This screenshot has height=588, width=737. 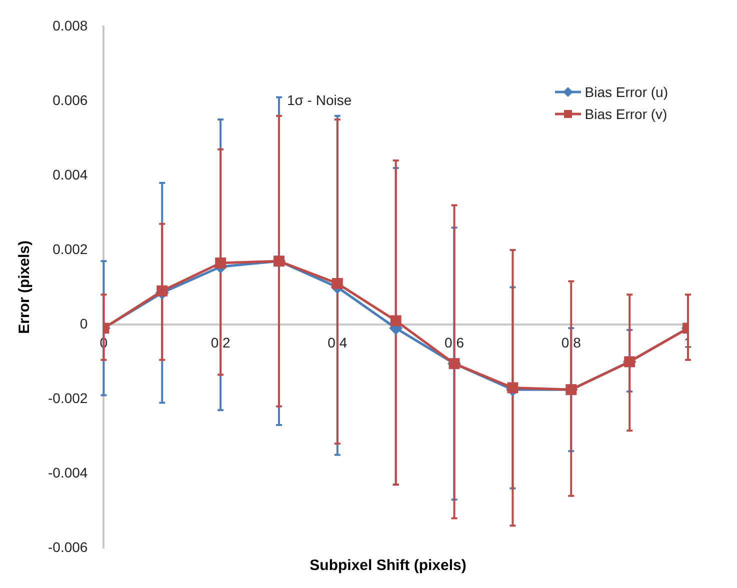 I want to click on y-tick-label: -0.004, so click(x=68, y=472).